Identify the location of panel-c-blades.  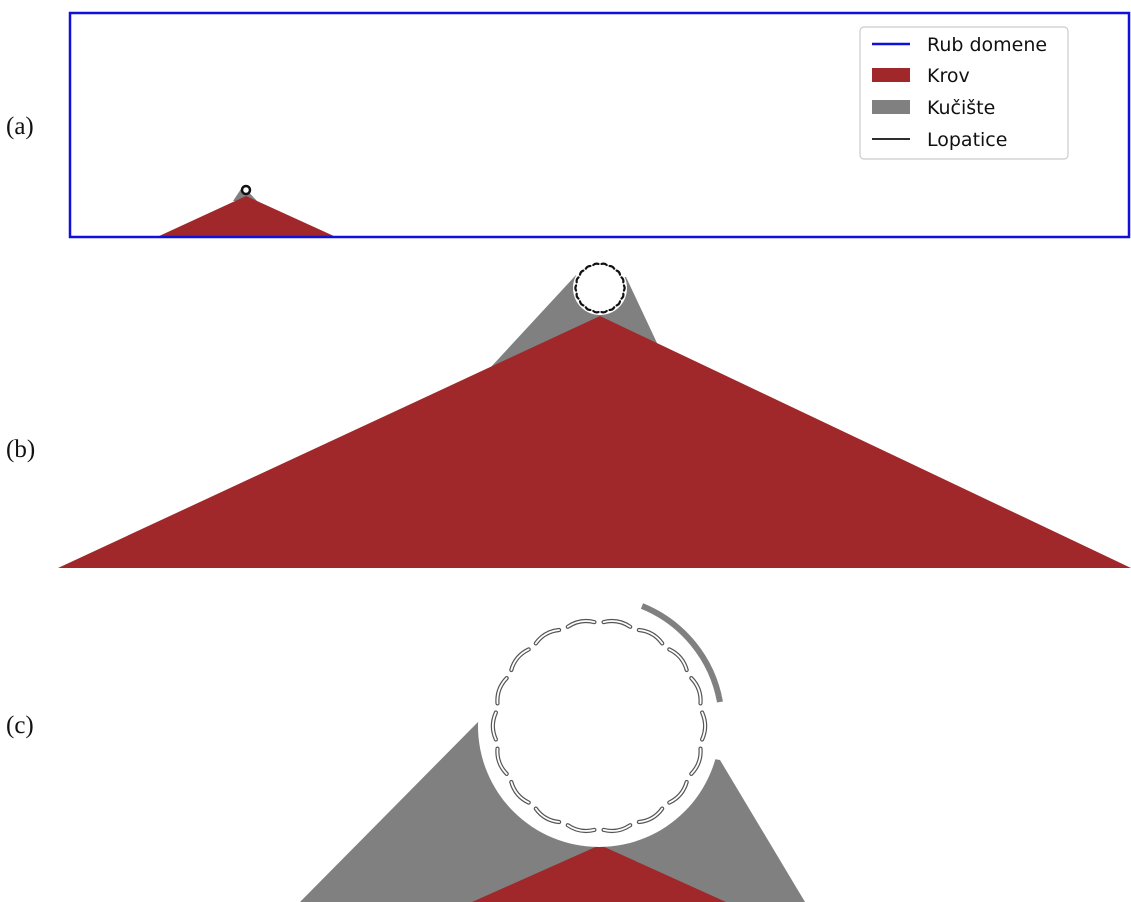
(599, 726).